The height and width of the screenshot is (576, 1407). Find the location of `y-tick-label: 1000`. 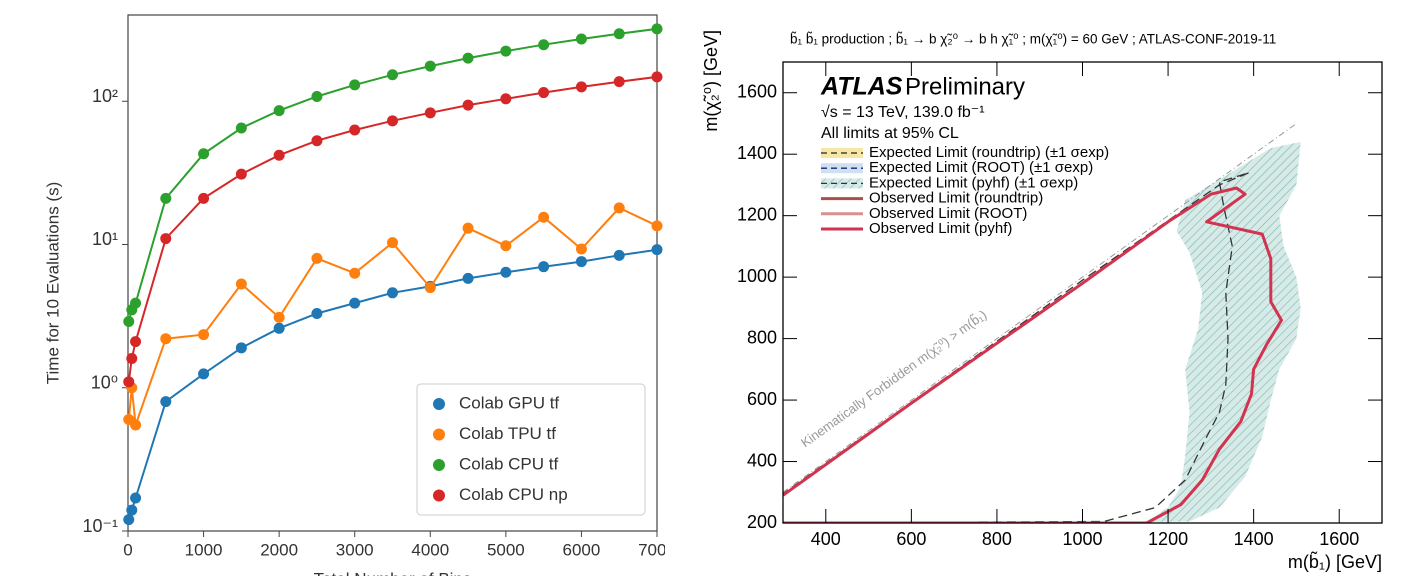

y-tick-label: 1000 is located at coordinates (757, 276).